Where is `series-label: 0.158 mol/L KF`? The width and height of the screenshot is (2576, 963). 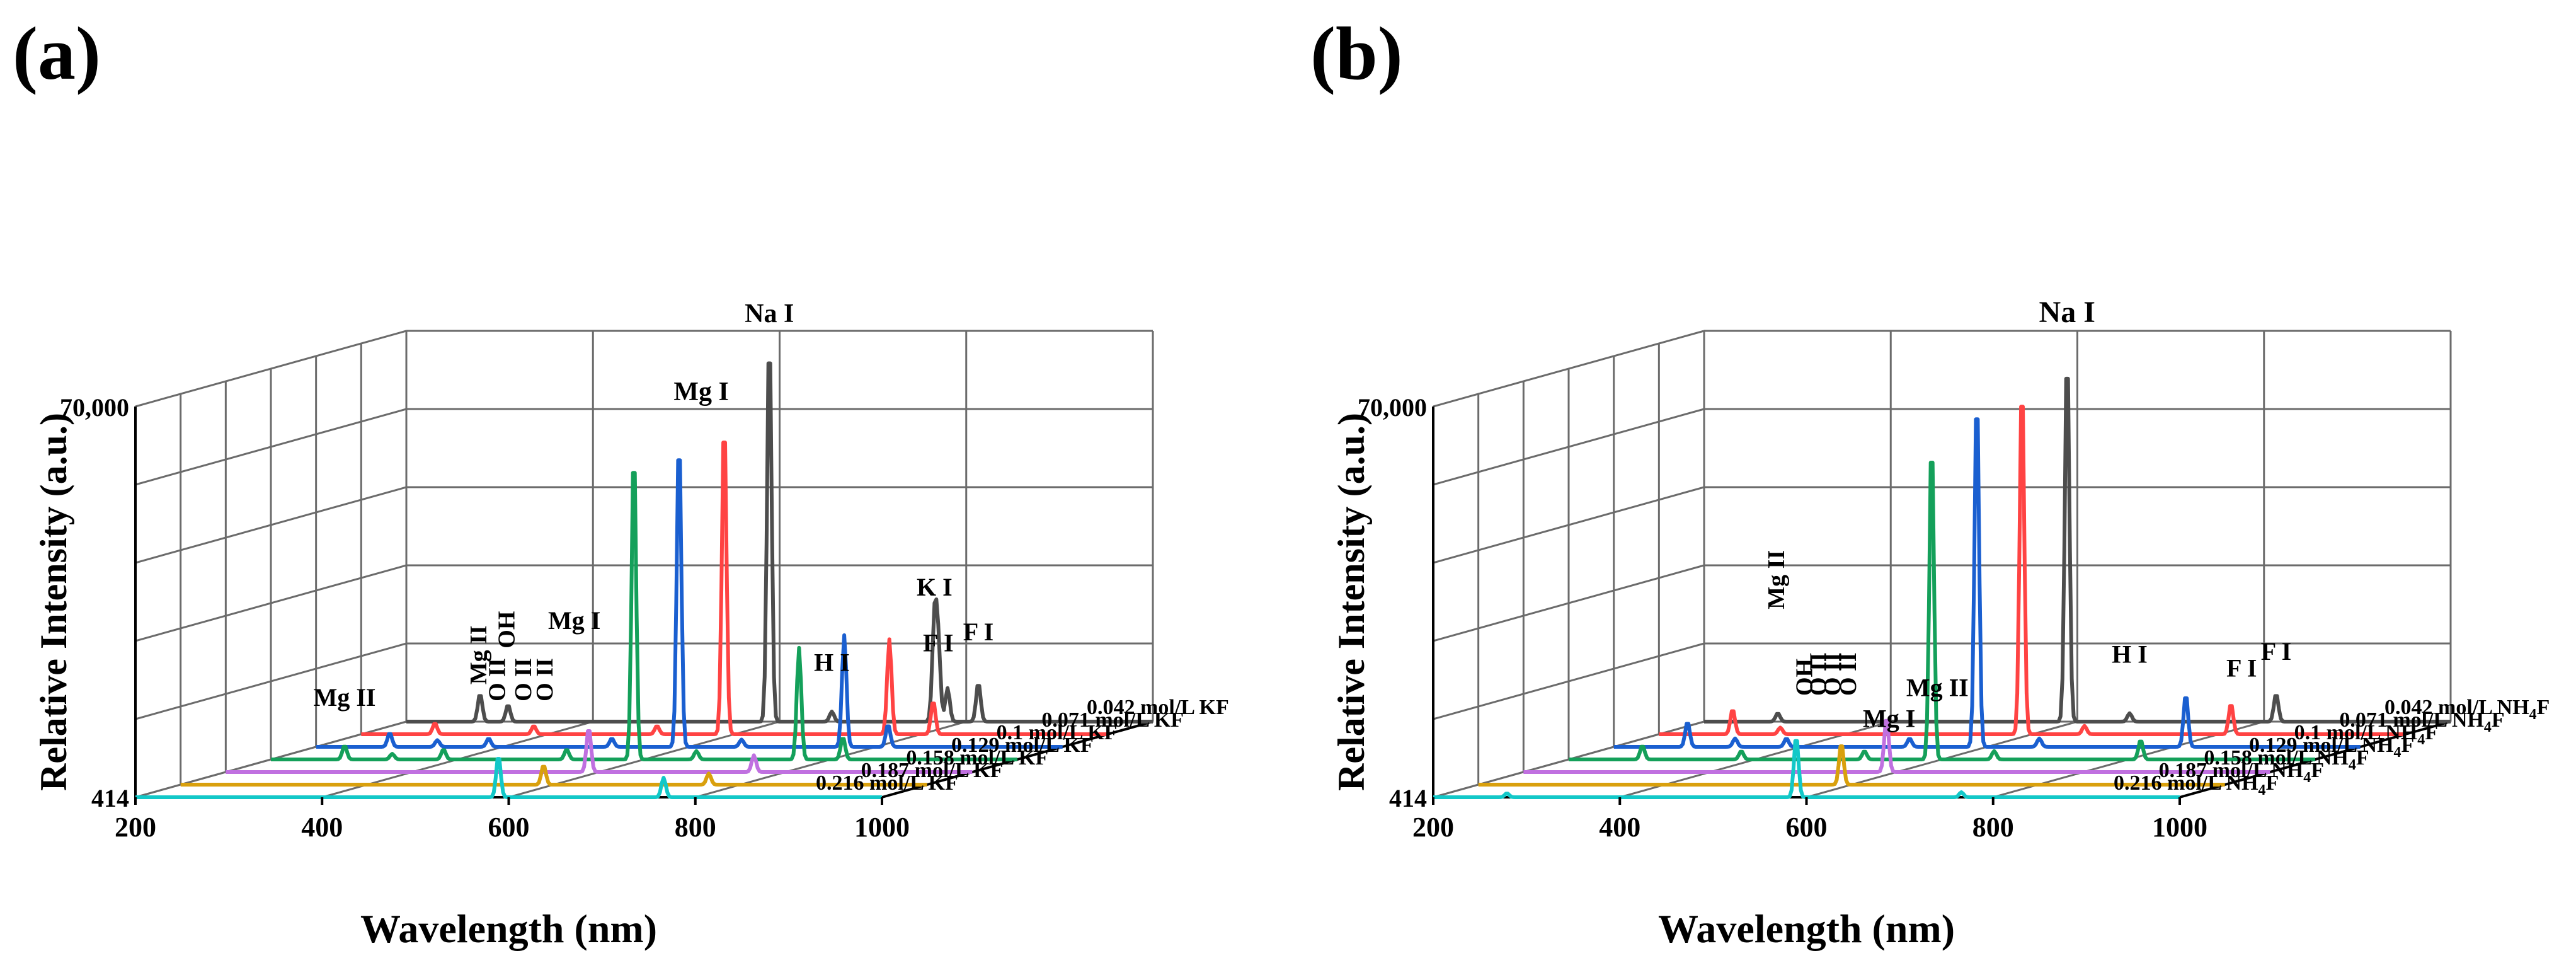 series-label: 0.158 mol/L KF is located at coordinates (977, 758).